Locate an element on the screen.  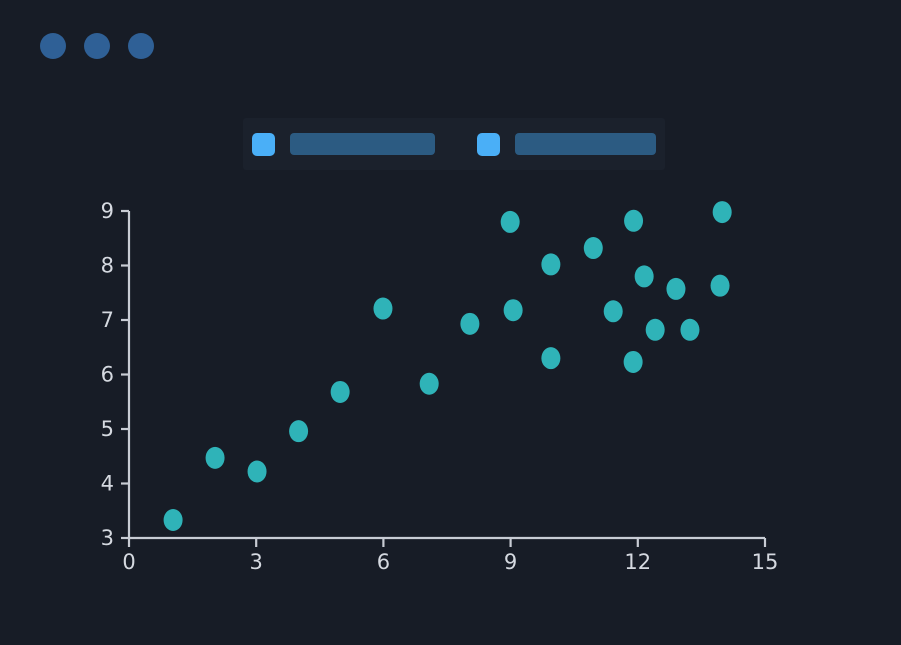
chart-legend is located at coordinates (454, 144).